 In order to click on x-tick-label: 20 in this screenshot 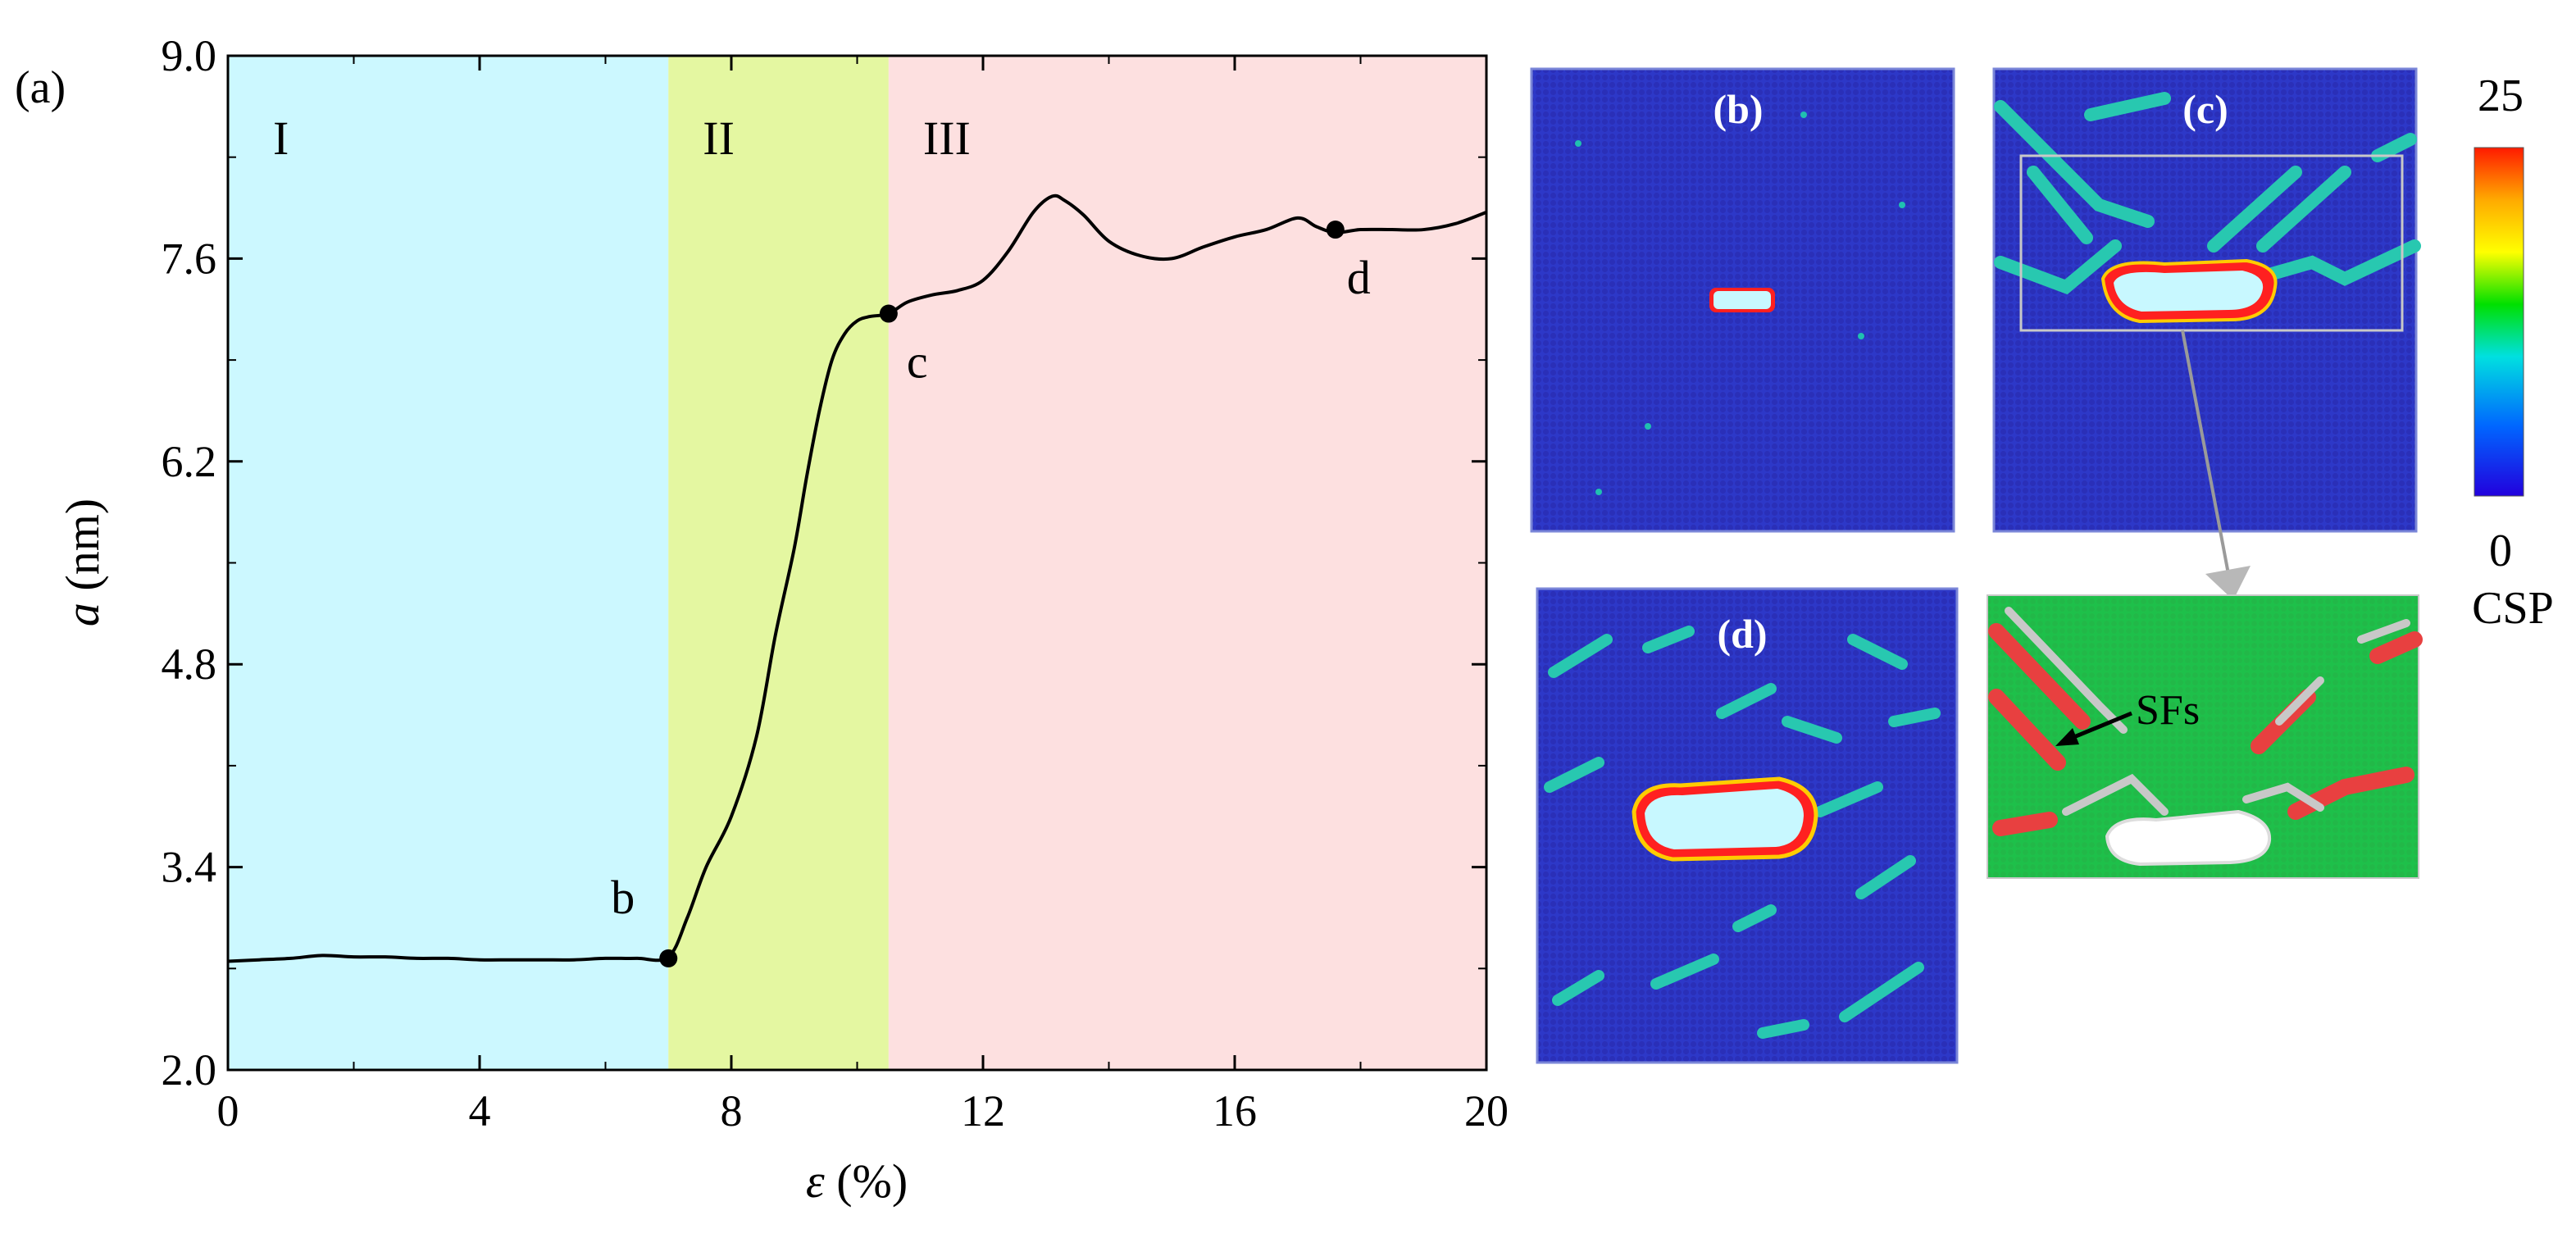, I will do `click(1486, 1111)`.